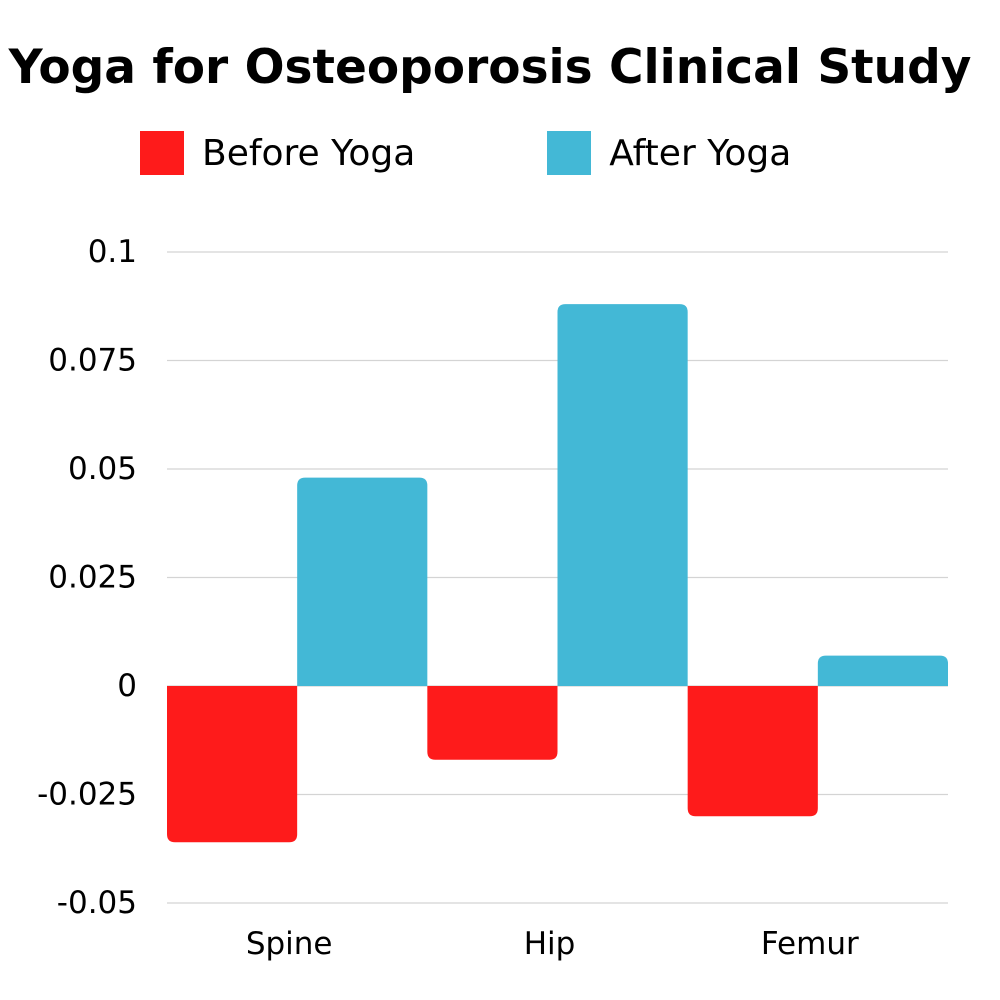 This screenshot has height=1000, width=1000. I want to click on legend-label-before-yoga: Before Yoga, so click(309, 153).